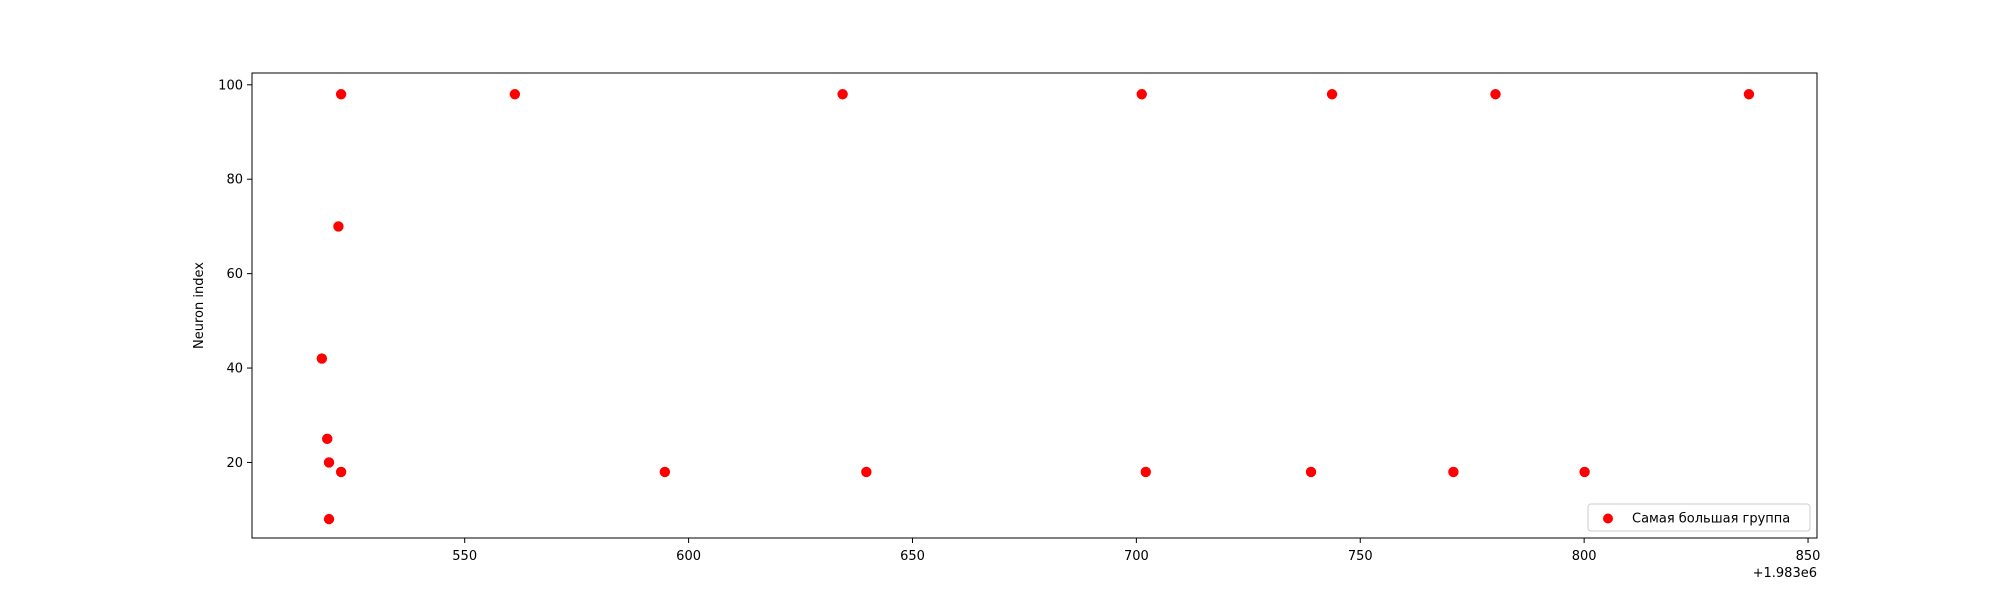 The width and height of the screenshot is (2000, 604). What do you see at coordinates (1608, 518) in the screenshot?
I see `legend-marker` at bounding box center [1608, 518].